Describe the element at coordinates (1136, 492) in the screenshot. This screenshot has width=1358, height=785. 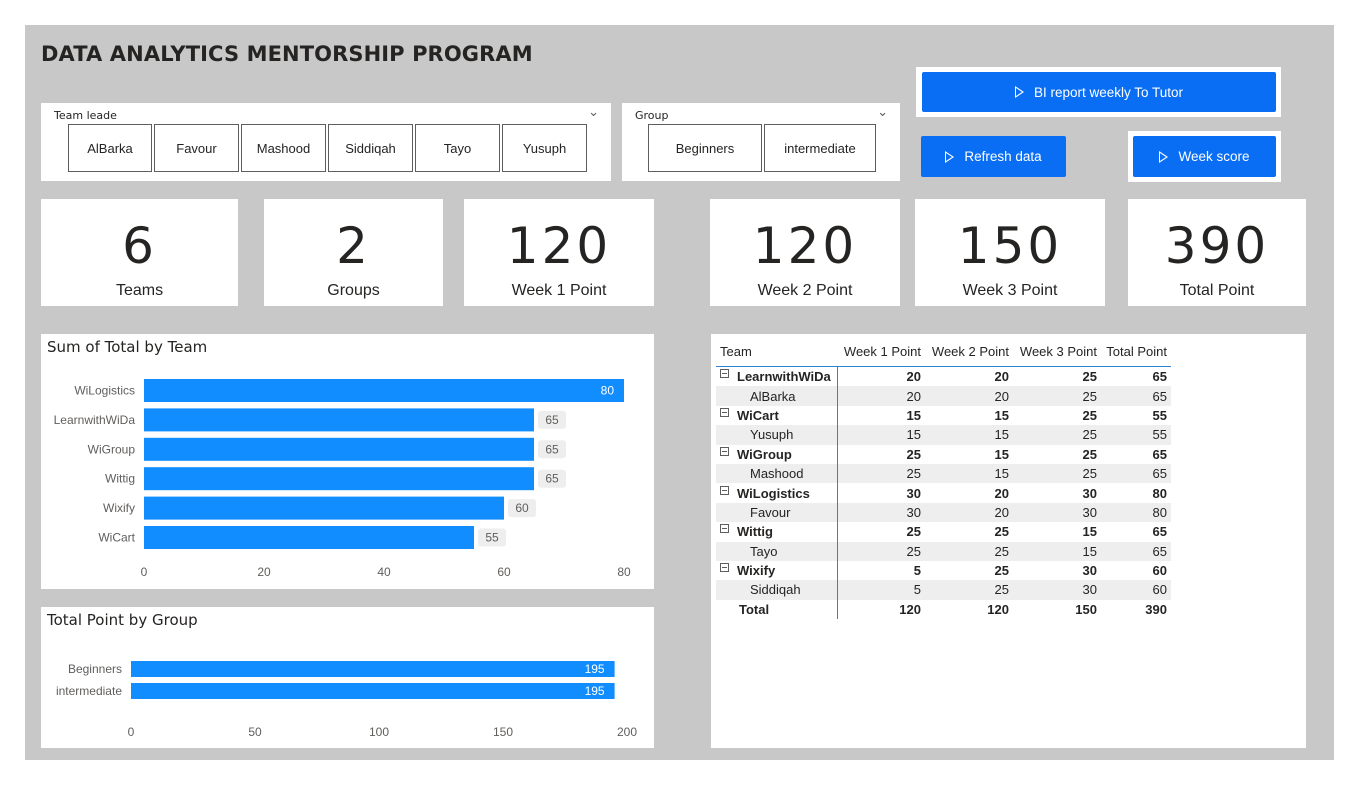
I see `value-cell: 80` at that location.